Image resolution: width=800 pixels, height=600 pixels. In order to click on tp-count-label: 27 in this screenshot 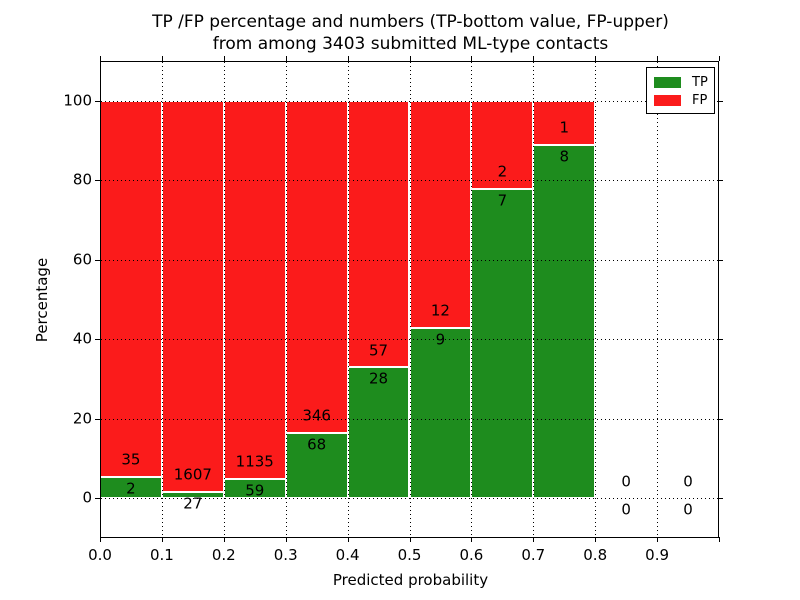, I will do `click(193, 503)`.